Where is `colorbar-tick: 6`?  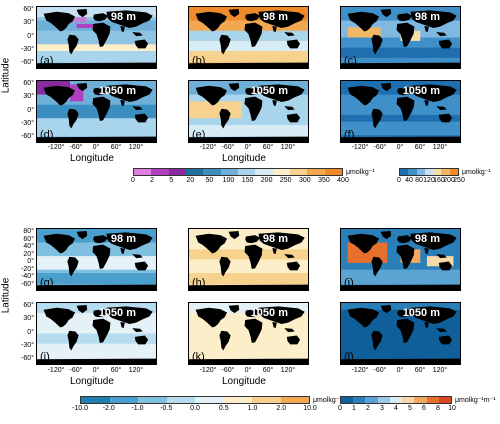 colorbar-tick: 6 is located at coordinates (424, 408).